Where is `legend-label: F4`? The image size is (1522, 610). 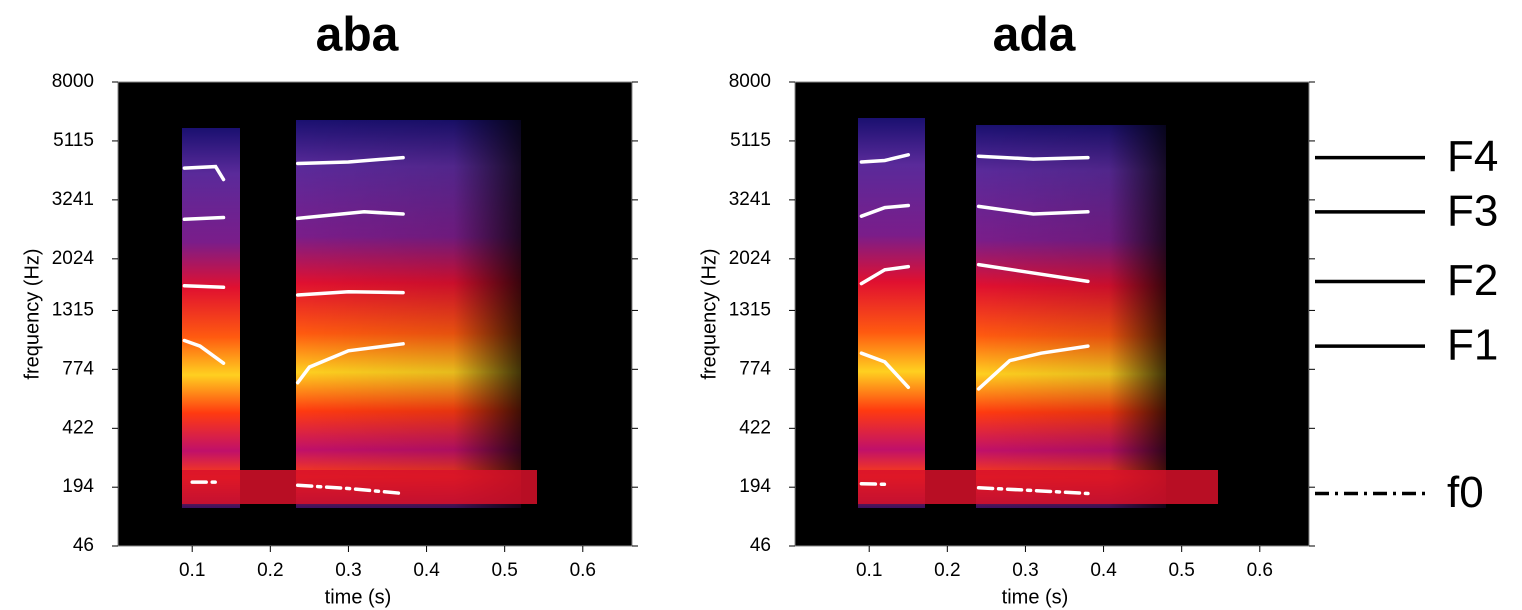 legend-label: F4 is located at coordinates (1472, 156).